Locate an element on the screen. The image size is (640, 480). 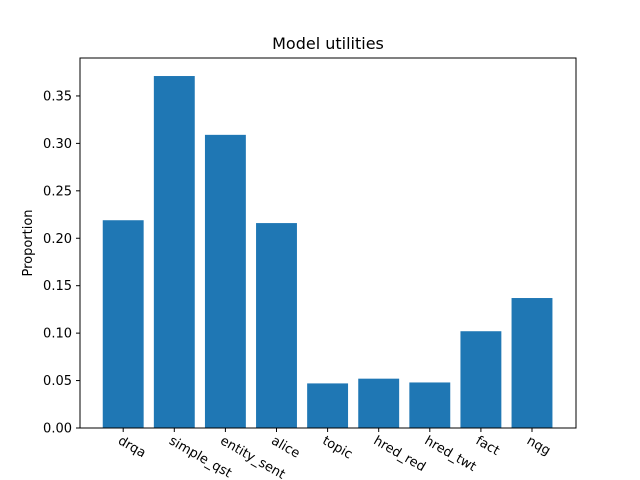
bar-entity_sent is located at coordinates (225, 281).